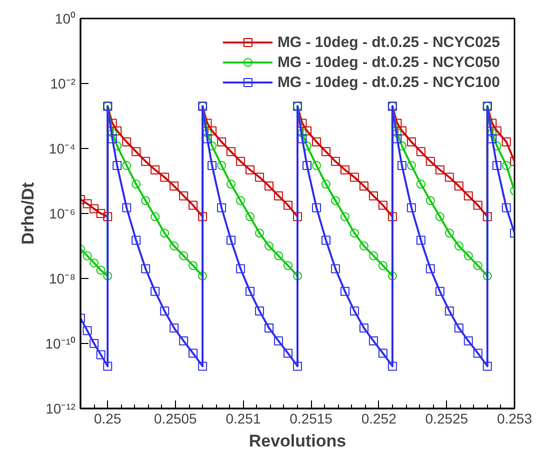 The width and height of the screenshot is (536, 468). I want to click on x-tick-label: 0.2515, so click(311, 418).